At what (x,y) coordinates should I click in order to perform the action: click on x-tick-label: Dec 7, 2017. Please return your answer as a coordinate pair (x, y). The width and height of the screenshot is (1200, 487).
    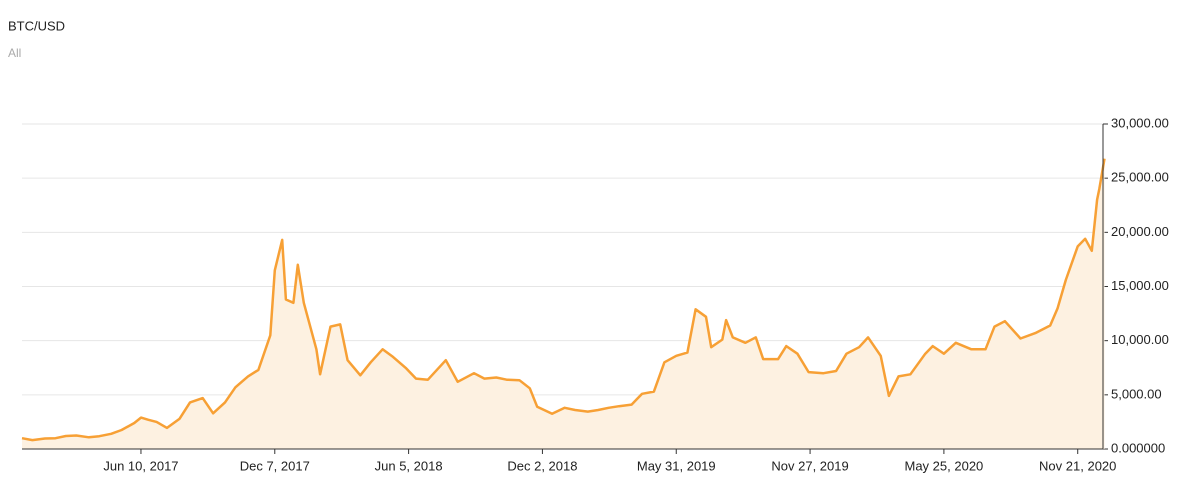
    Looking at the image, I should click on (275, 465).